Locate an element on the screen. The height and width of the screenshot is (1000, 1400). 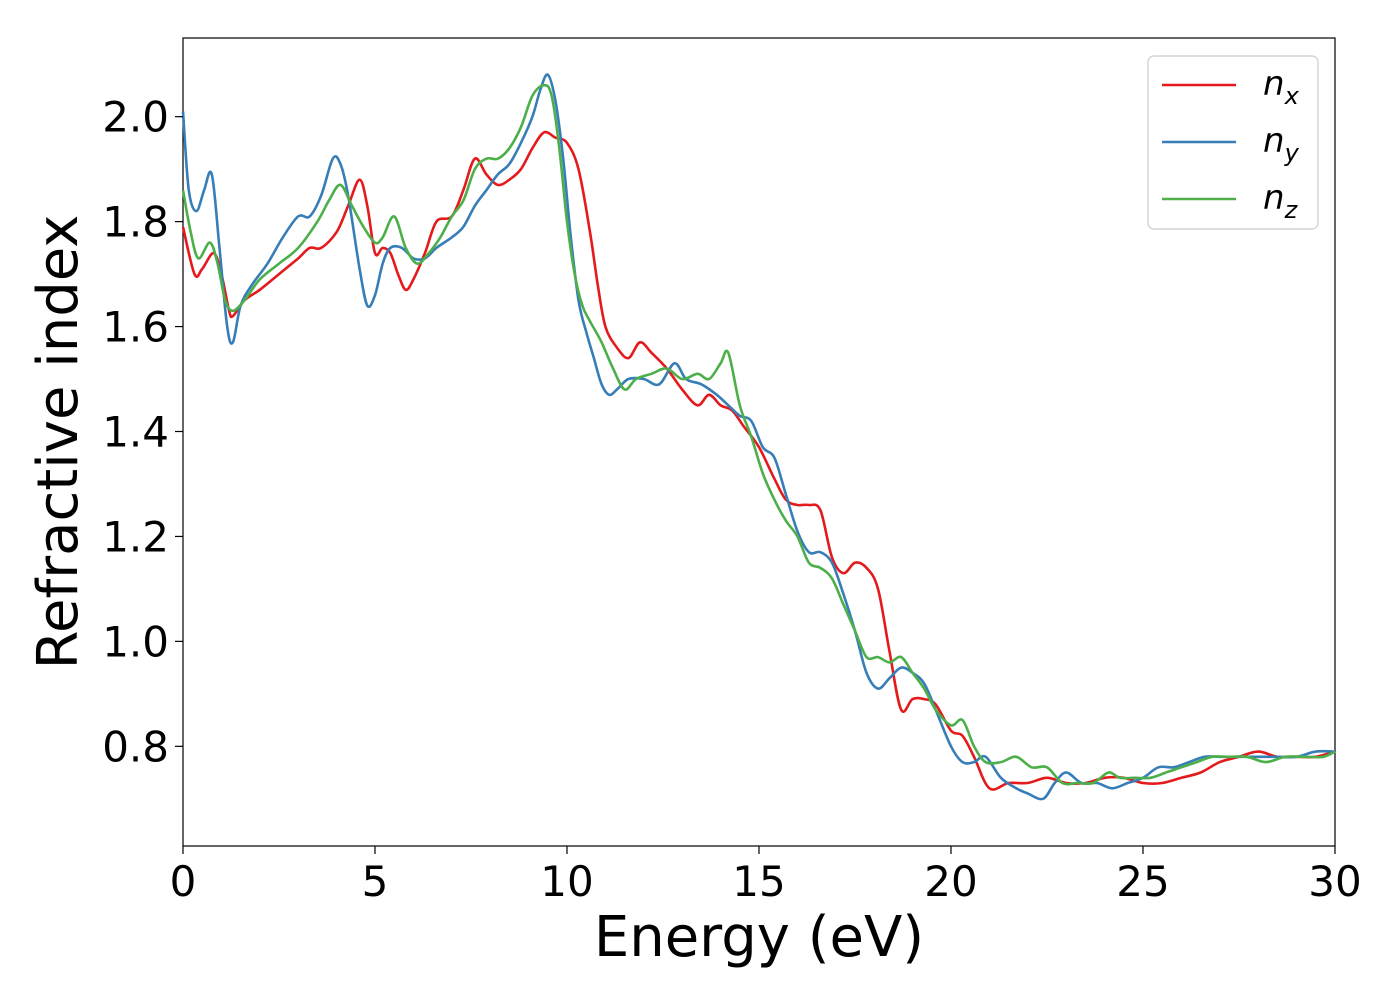
x-tick-label: 0 is located at coordinates (183, 881).